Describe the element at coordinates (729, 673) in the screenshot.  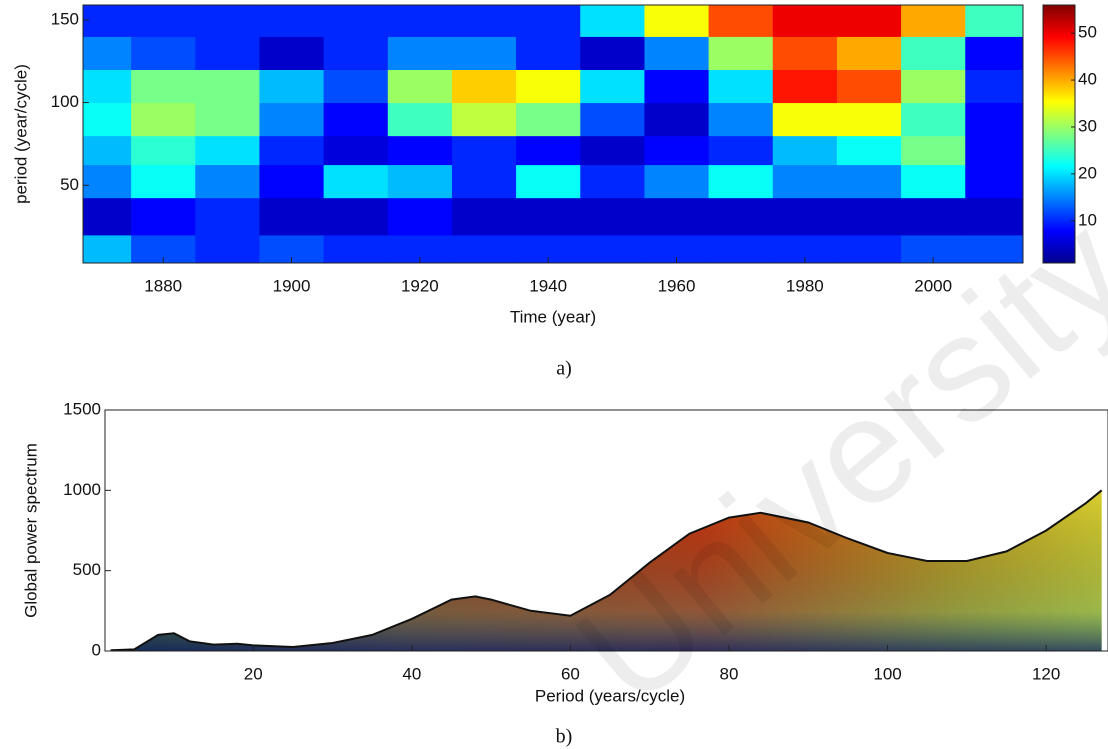
I see `x-tick-label: 80` at that location.